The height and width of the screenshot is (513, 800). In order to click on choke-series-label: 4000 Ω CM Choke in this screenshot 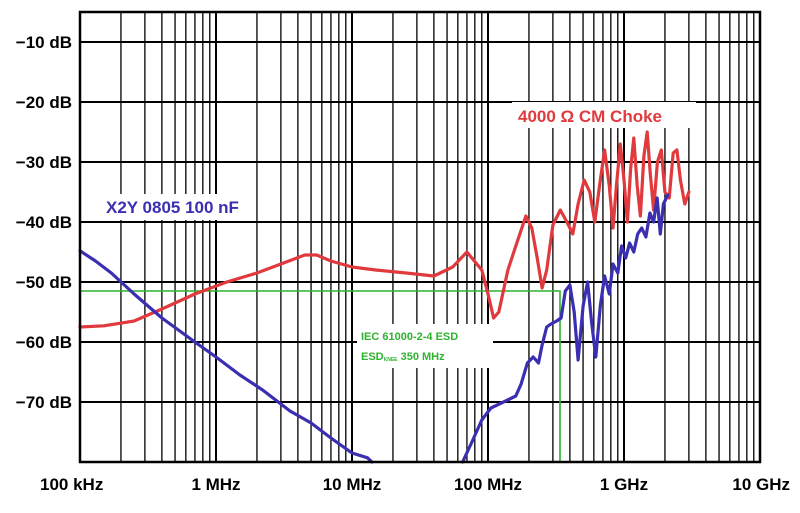, I will do `click(590, 116)`.